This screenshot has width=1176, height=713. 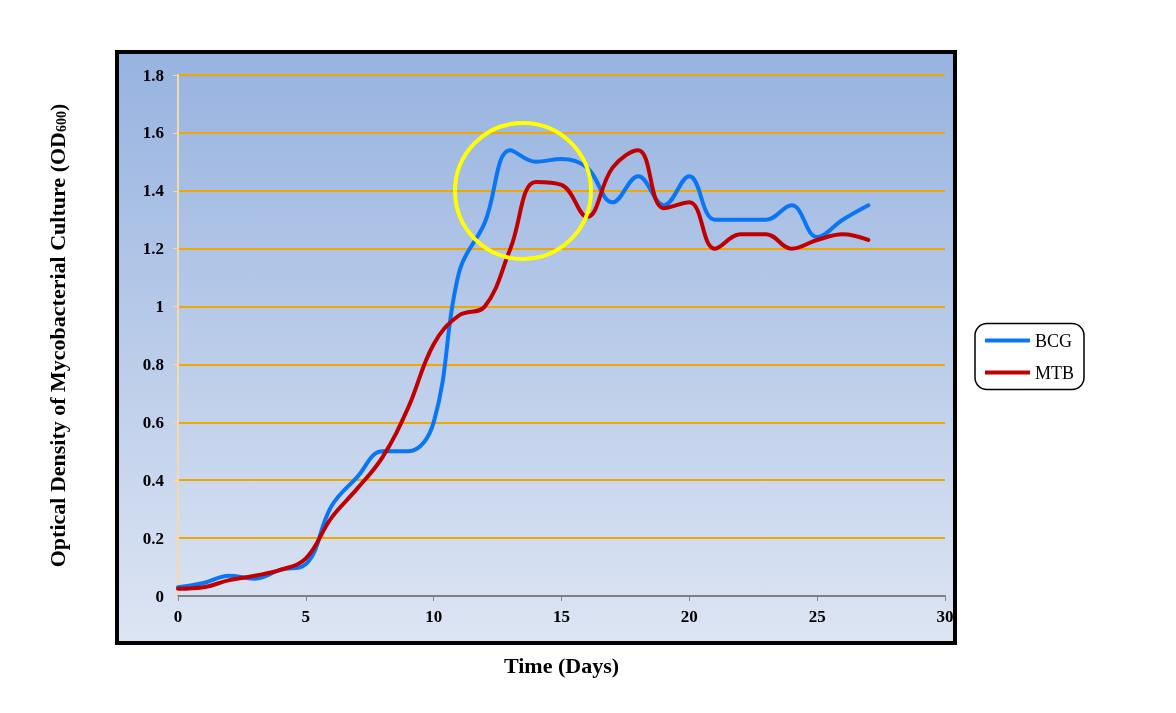 I want to click on y-tick-label: 0, so click(x=159, y=596).